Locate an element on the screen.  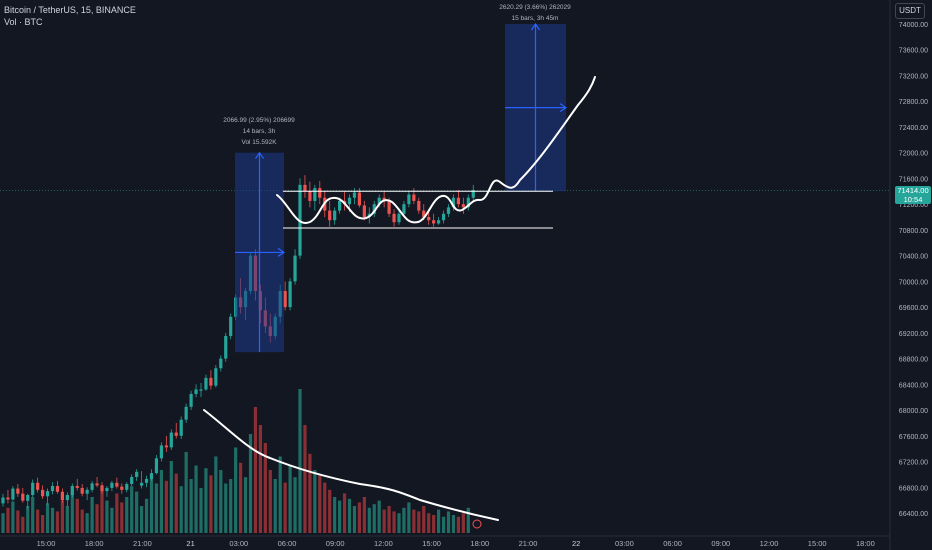
price-tick-label: 68800.00 is located at coordinates (913, 360).